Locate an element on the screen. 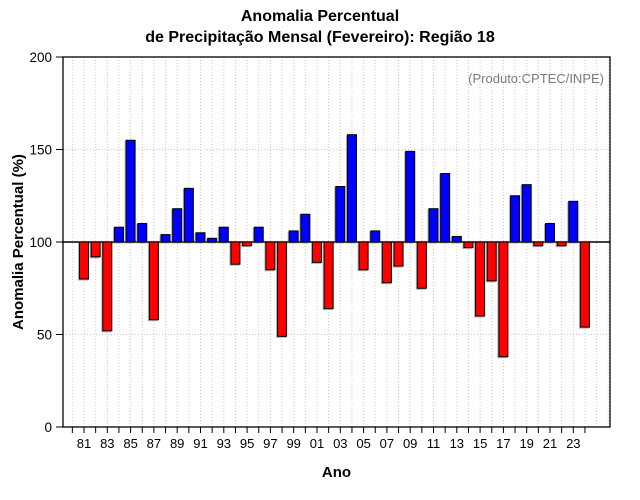 The height and width of the screenshot is (500, 640). x-tick-label: 99 is located at coordinates (293, 443).